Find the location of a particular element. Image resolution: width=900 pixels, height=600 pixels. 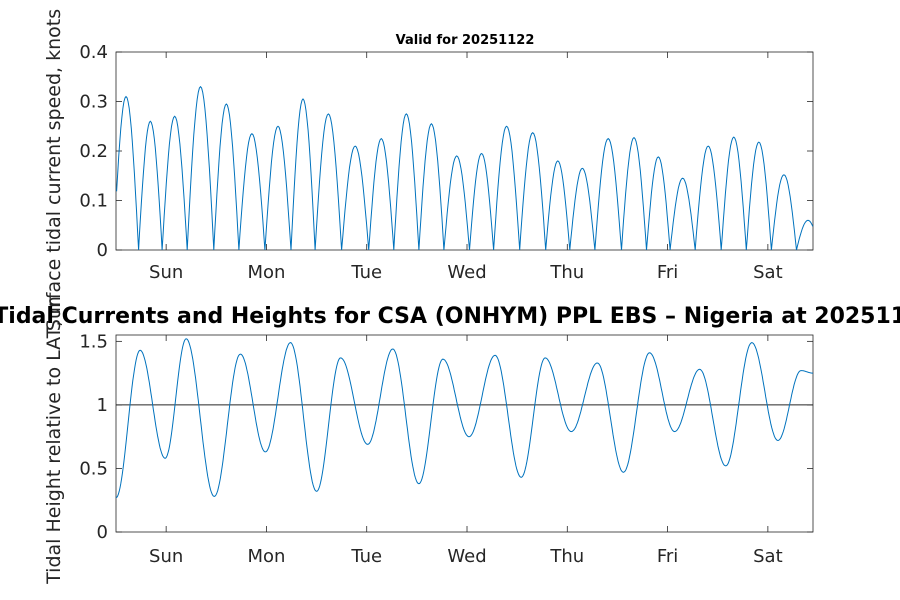

current-speed-xtick-label: Sun is located at coordinates (166, 272).